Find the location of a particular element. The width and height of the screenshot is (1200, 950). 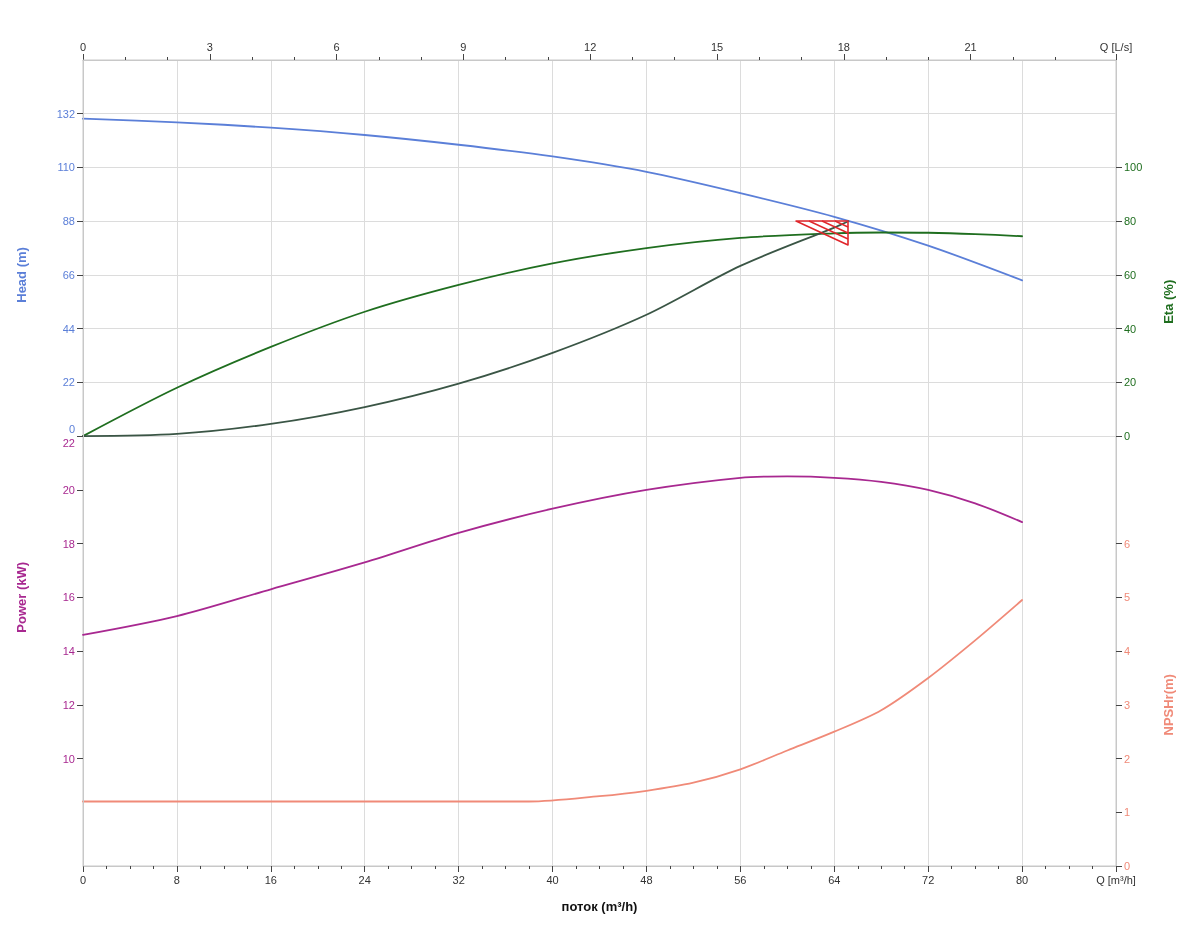

x2-tick-label: 3 is located at coordinates (209, 46).